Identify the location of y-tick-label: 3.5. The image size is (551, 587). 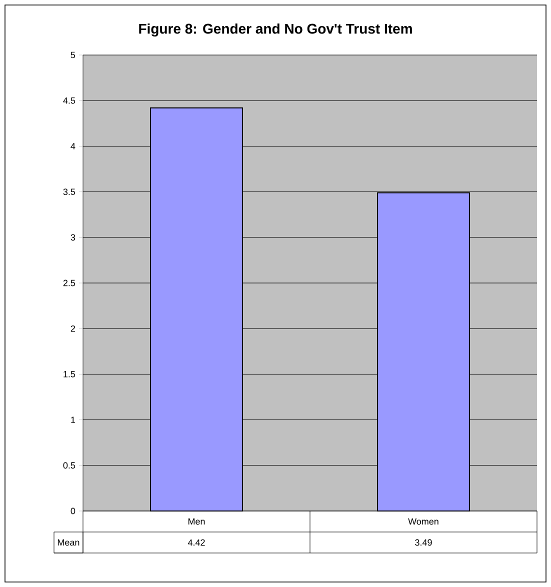
(69, 191).